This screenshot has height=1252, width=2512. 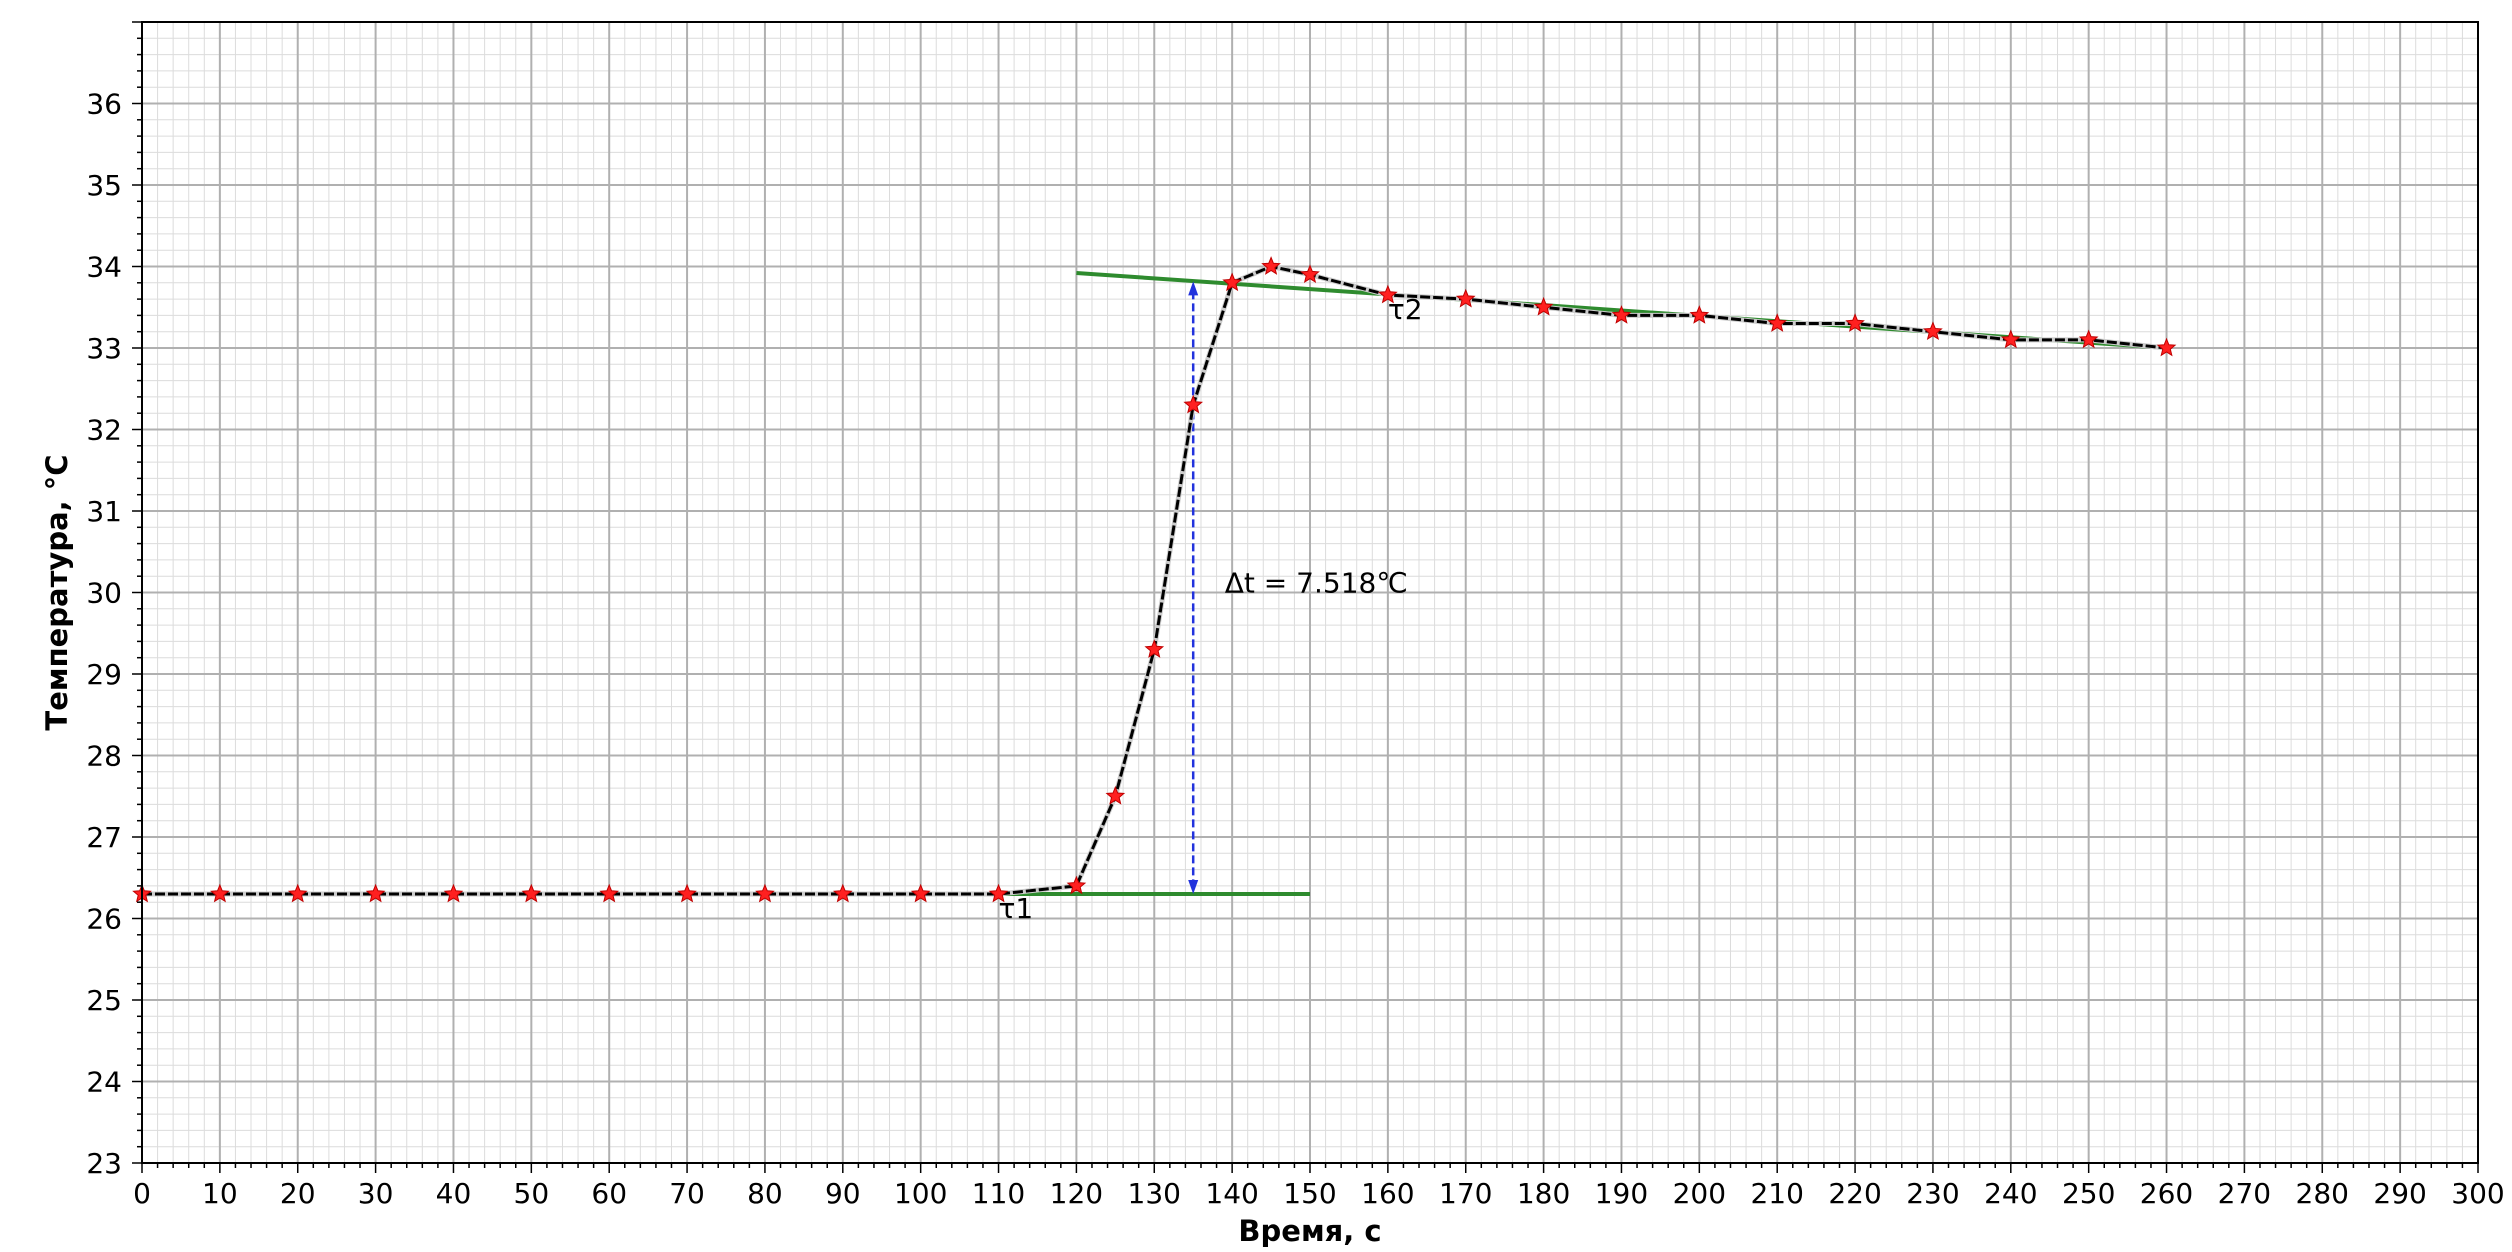 I want to click on y-tick-label: 33, so click(x=104, y=348).